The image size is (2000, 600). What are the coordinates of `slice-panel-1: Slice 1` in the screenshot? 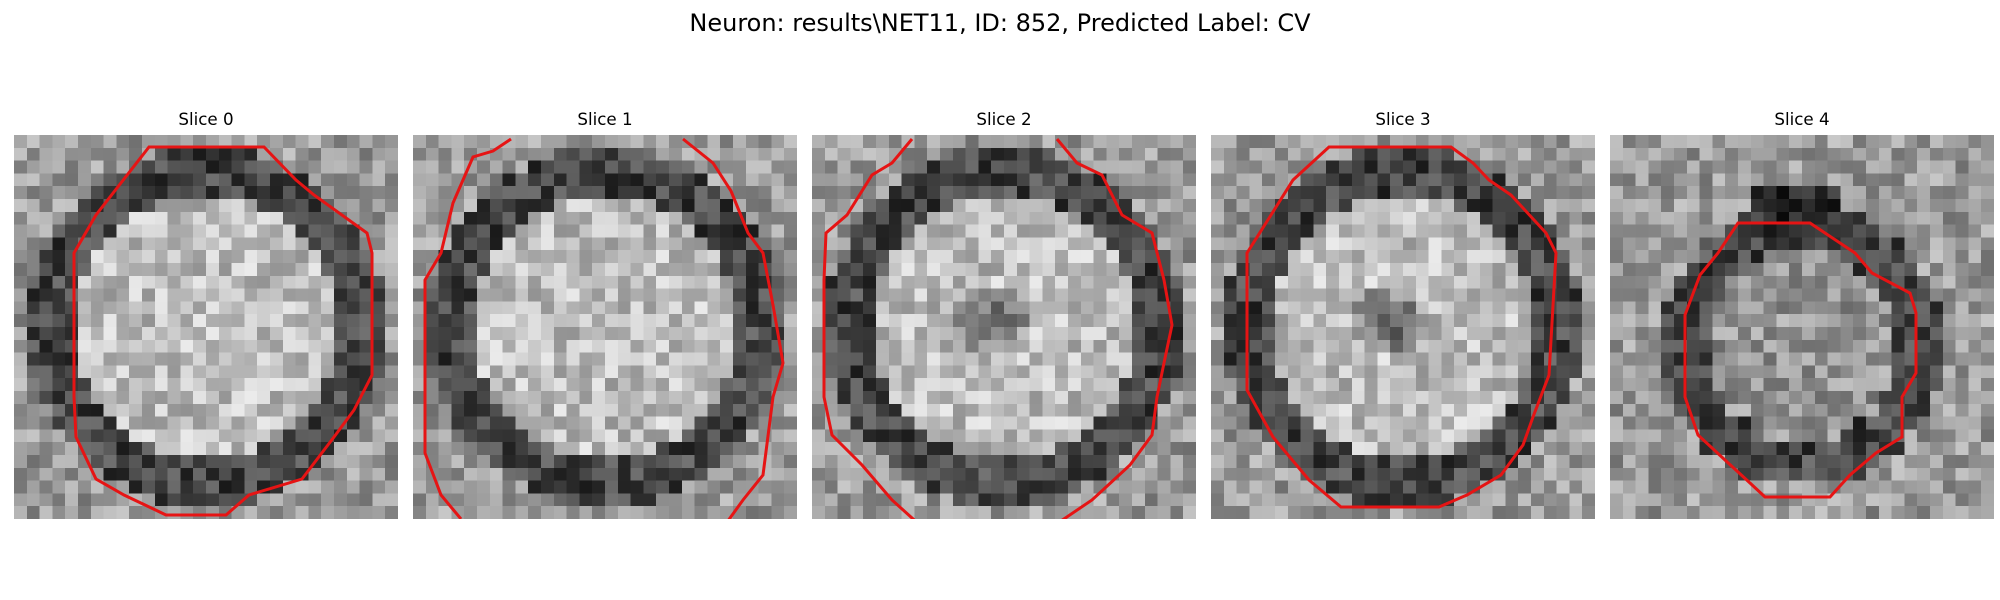 It's located at (605, 314).